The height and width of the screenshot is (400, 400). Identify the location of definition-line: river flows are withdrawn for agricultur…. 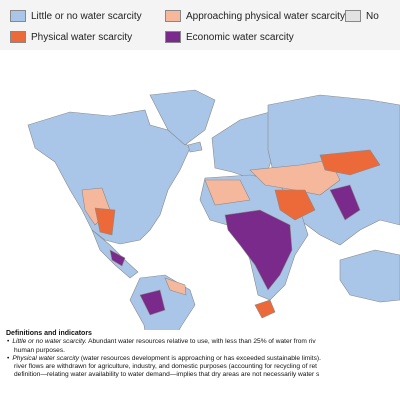
(203, 367).